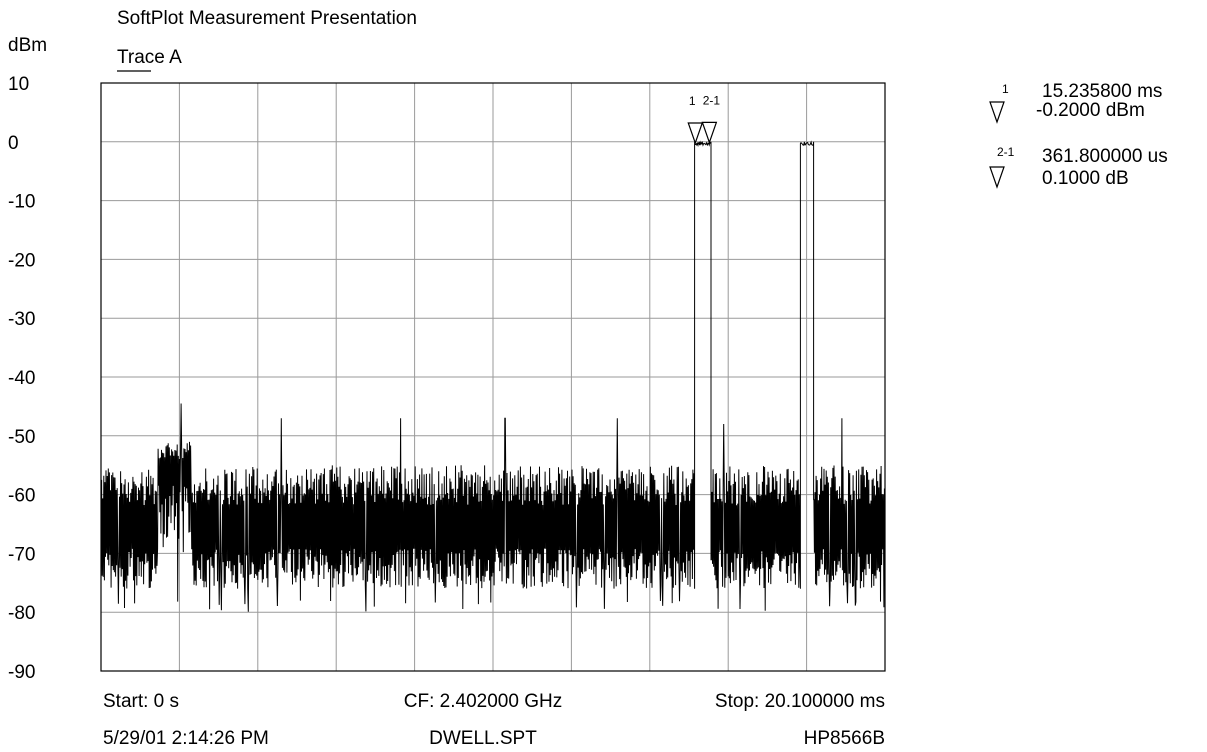  What do you see at coordinates (1102, 91) in the screenshot?
I see `marker-1-time: 15.235800 ms` at bounding box center [1102, 91].